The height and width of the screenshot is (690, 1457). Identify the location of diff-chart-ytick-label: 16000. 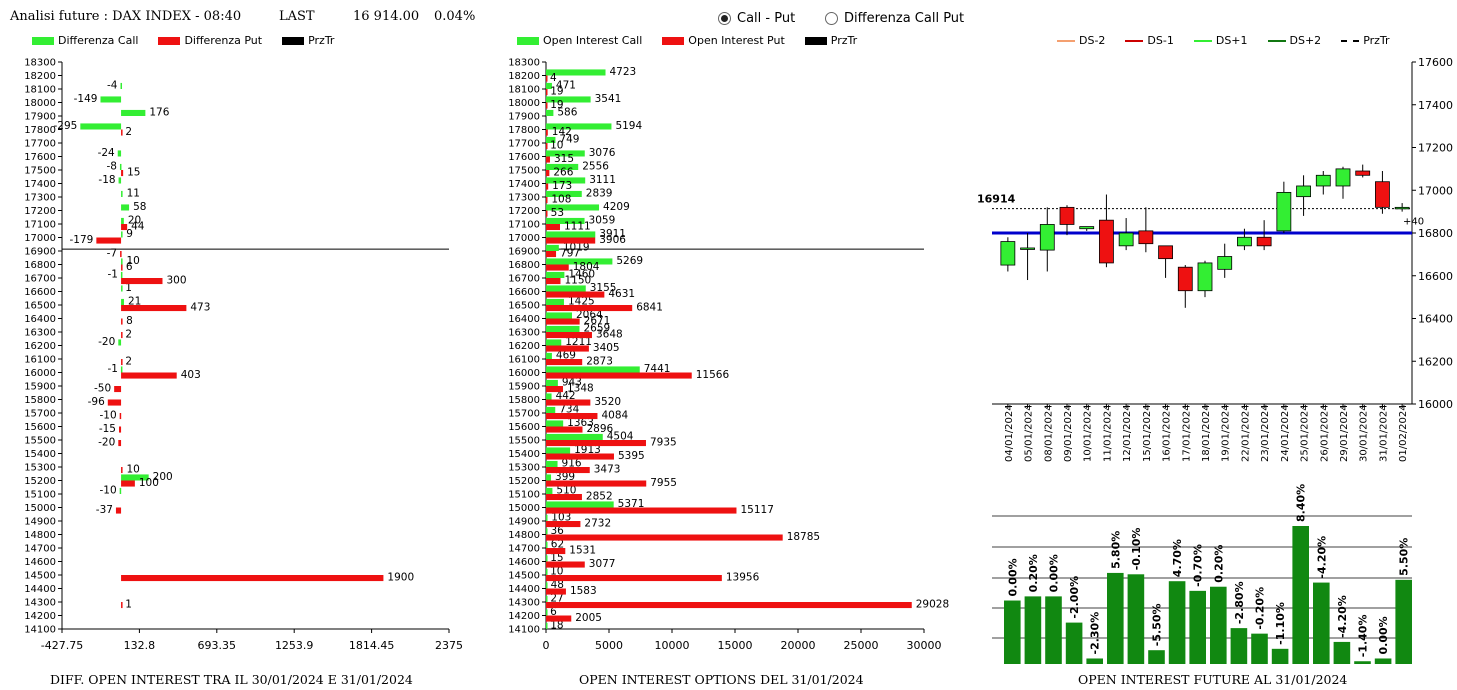
(40, 373).